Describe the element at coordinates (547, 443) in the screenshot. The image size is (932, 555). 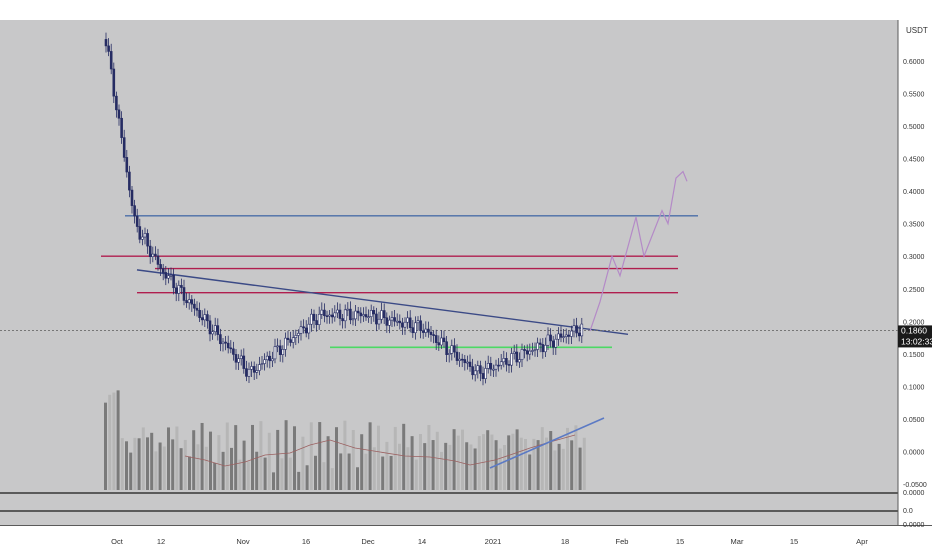
I see `volume-trendline` at that location.